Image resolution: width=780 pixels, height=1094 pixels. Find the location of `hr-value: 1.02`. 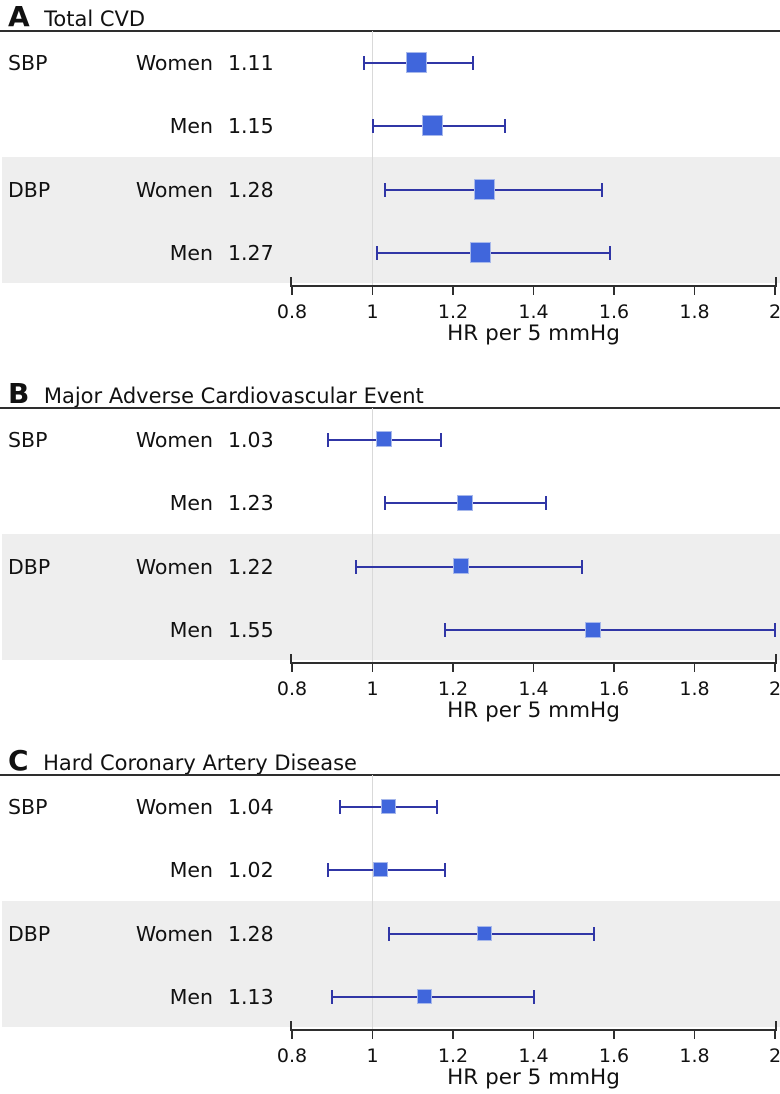

hr-value: 1.02 is located at coordinates (251, 870).